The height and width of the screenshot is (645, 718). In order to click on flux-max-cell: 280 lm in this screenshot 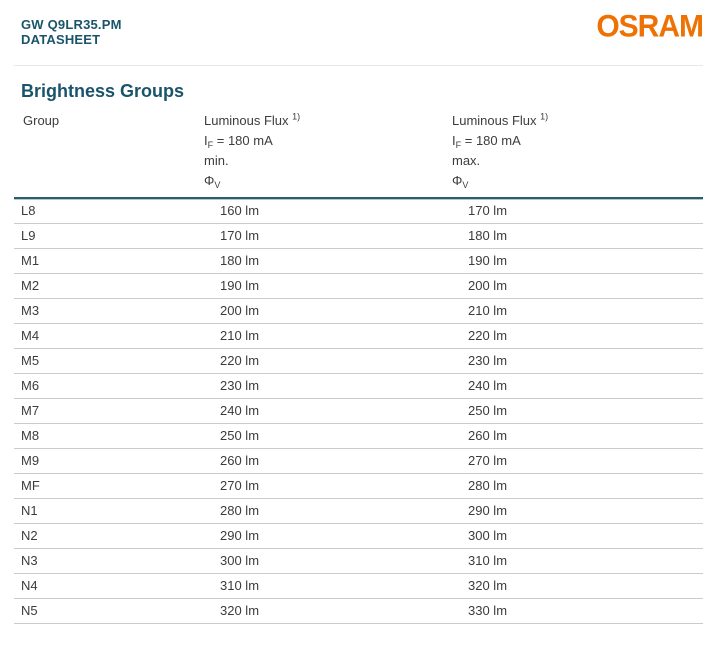, I will do `click(577, 486)`.